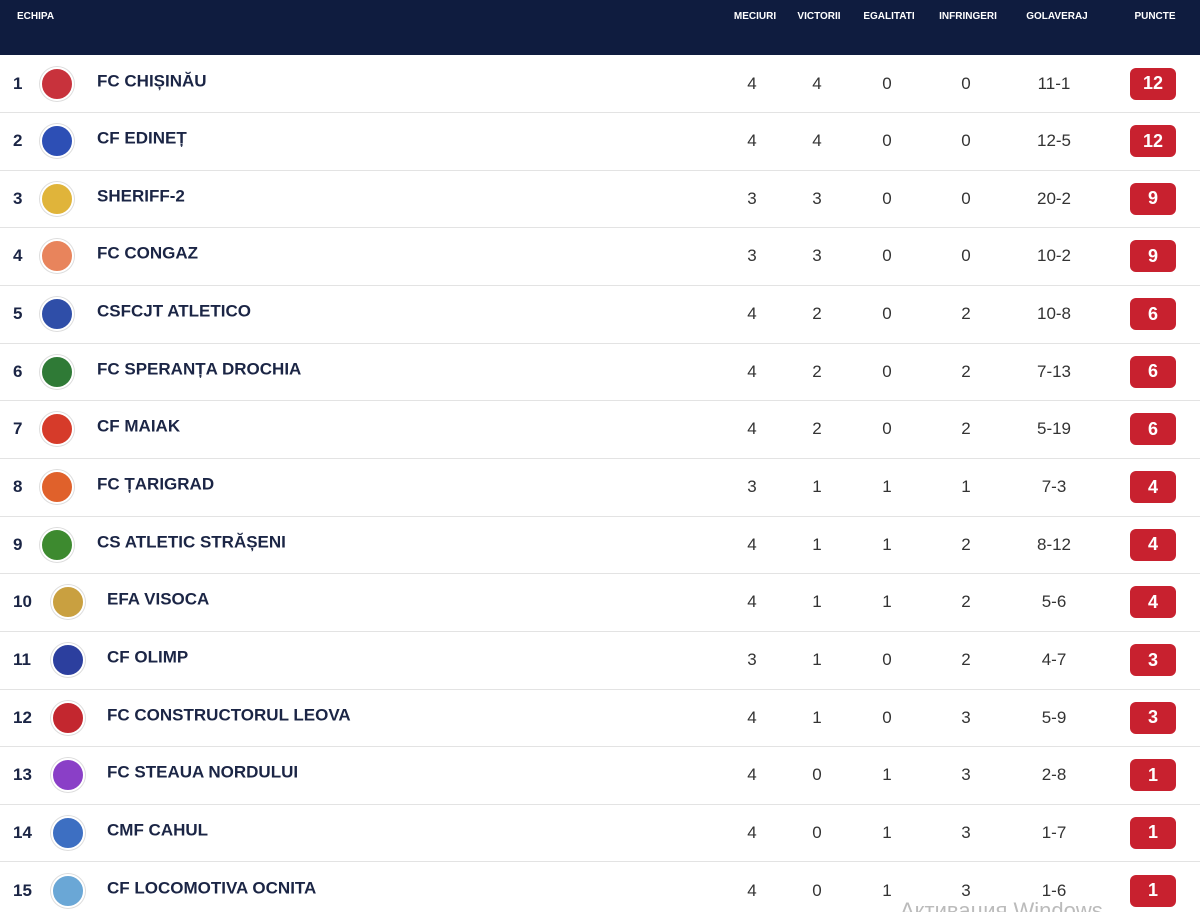 The width and height of the screenshot is (1200, 912). What do you see at coordinates (600, 718) in the screenshot?
I see `table-row: 12 FC CONSTRUCTORUL LEOVA 4 1 0 3 5-9 3` at bounding box center [600, 718].